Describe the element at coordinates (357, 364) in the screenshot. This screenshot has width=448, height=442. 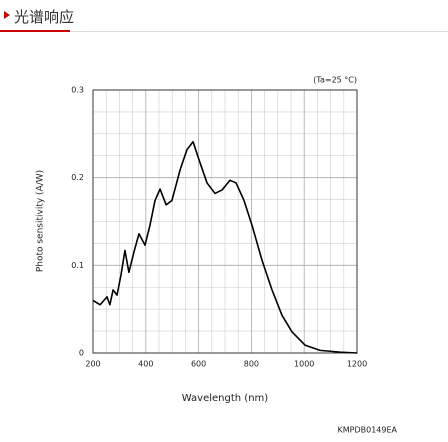
I see `x-tick-label: 1200` at that location.